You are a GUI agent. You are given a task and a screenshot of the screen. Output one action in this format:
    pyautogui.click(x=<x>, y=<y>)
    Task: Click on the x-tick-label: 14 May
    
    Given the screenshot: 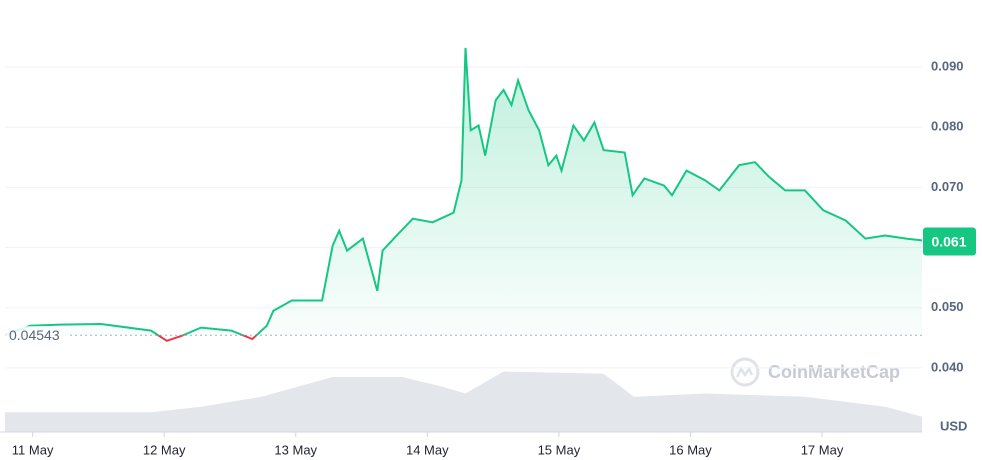 What is the action you would take?
    pyautogui.click(x=427, y=449)
    